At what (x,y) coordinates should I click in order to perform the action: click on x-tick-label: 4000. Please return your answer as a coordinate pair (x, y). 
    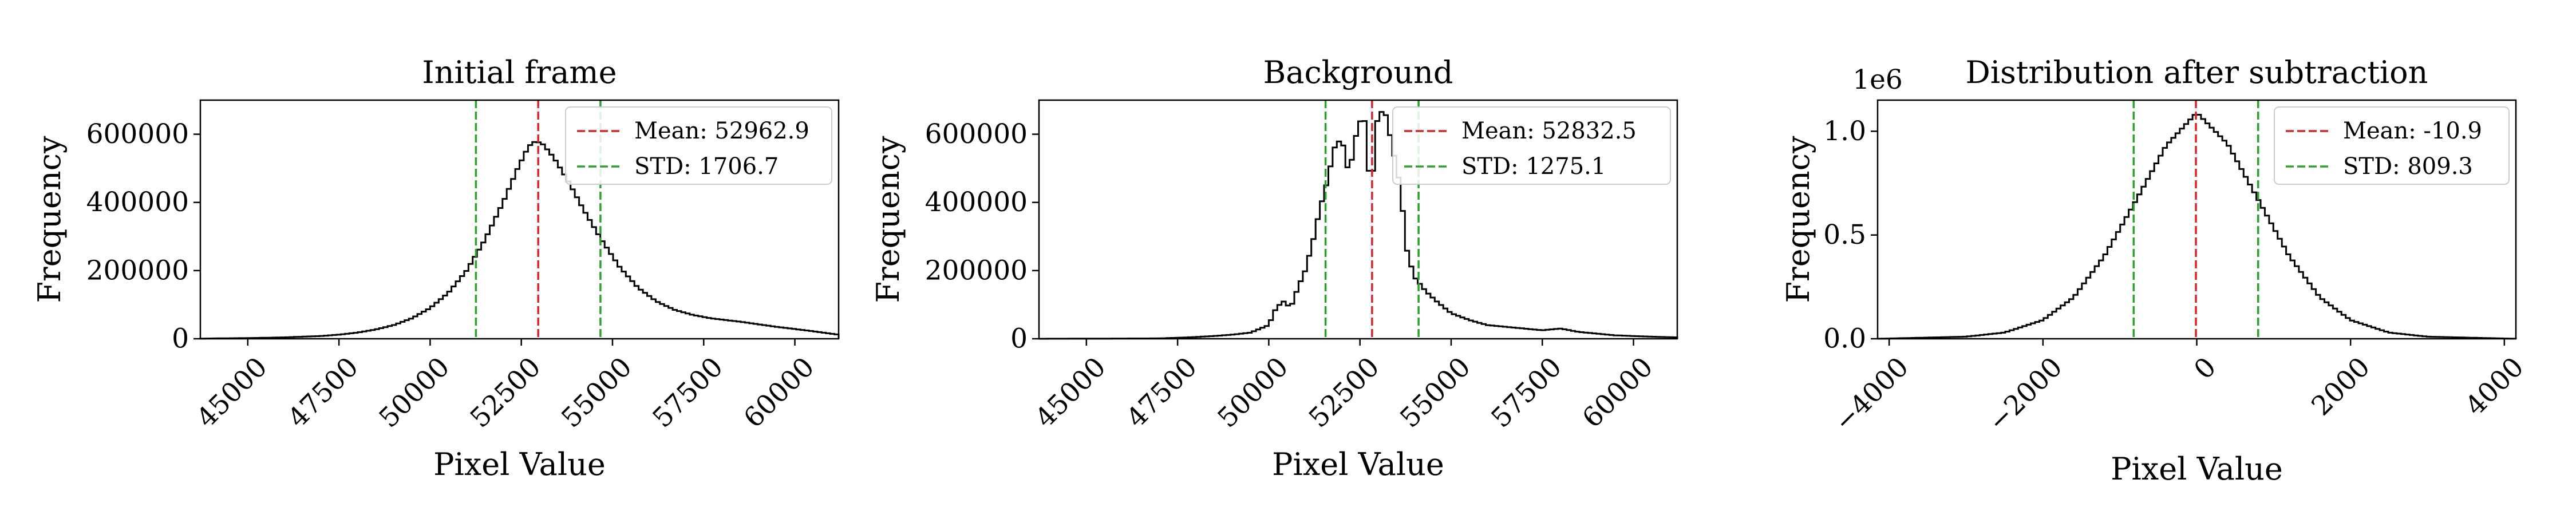
    Looking at the image, I should click on (2494, 386).